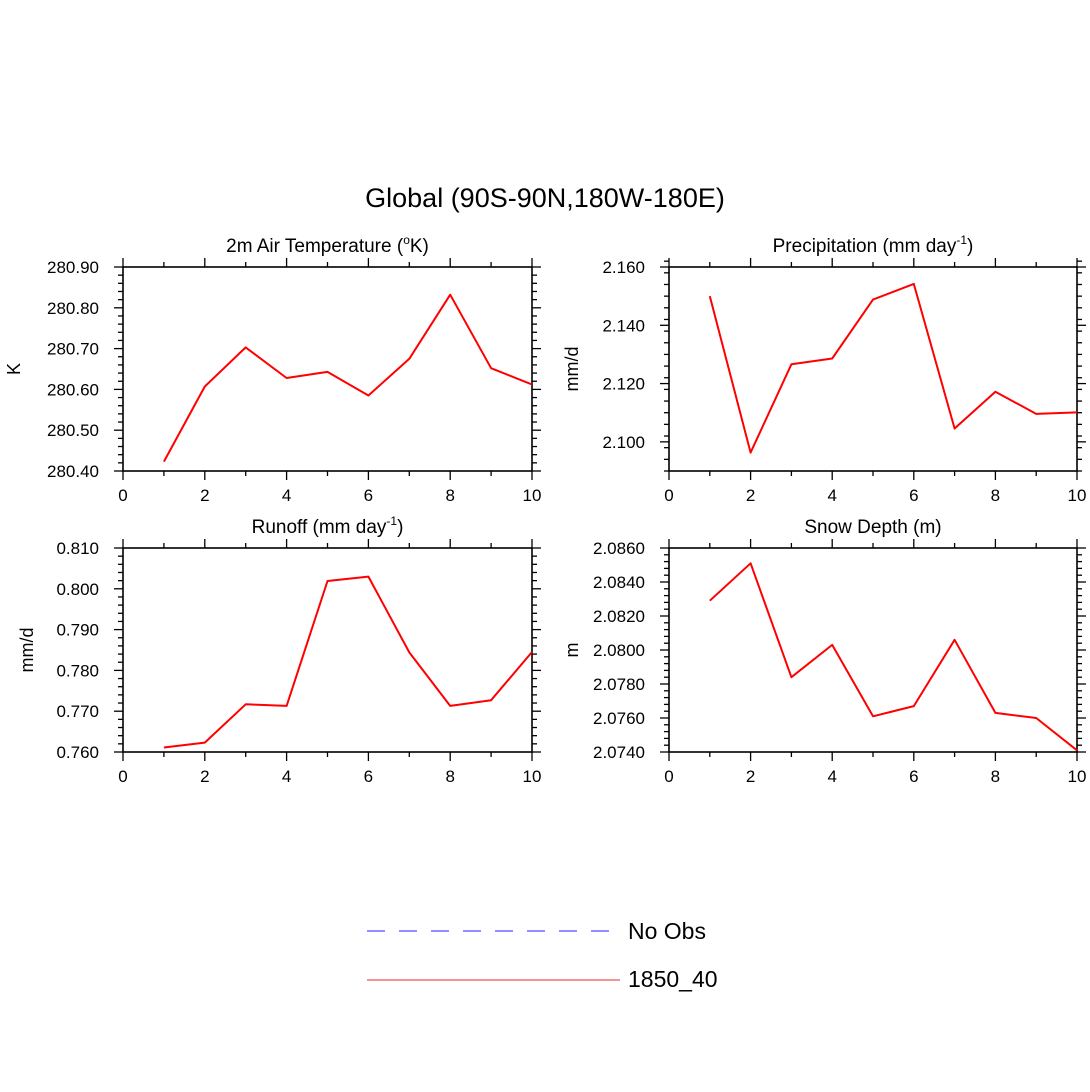 The height and width of the screenshot is (1092, 1090). Describe the element at coordinates (619, 650) in the screenshot. I see `y-tick-label: 2.0800` at that location.